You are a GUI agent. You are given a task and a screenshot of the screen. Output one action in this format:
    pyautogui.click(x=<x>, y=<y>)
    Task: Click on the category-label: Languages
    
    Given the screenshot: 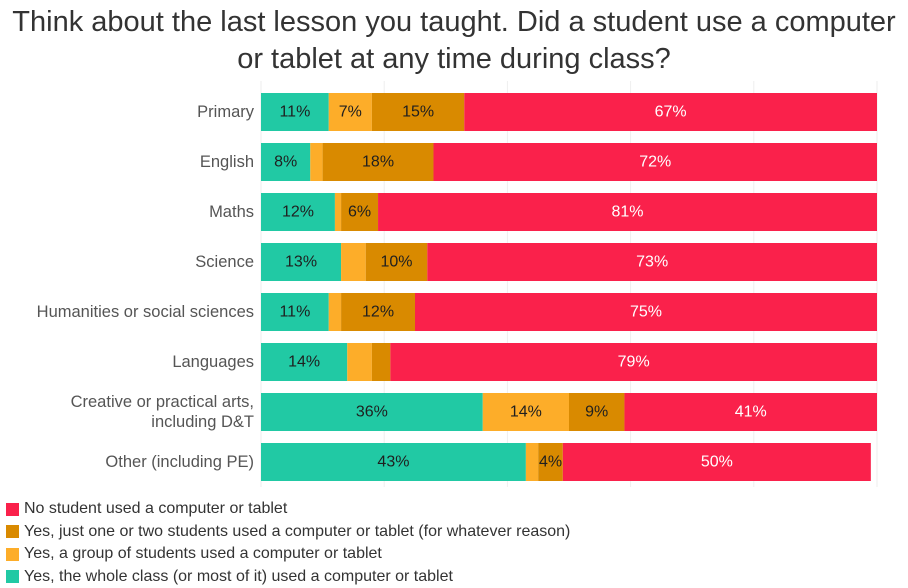 What is the action you would take?
    pyautogui.click(x=213, y=362)
    